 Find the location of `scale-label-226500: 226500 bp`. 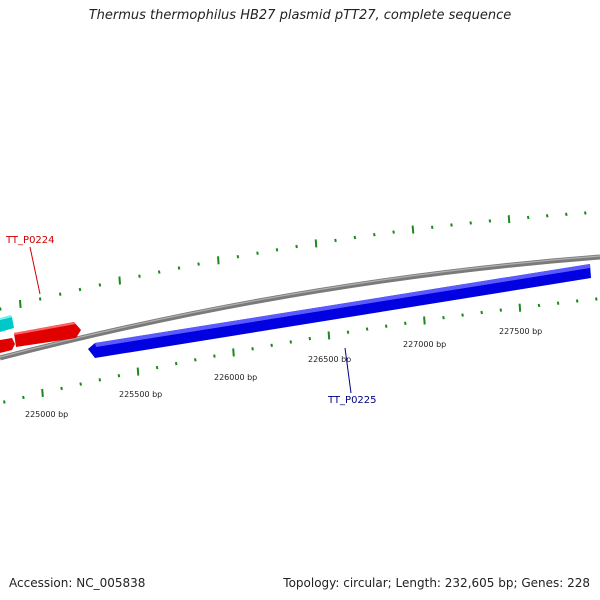

scale-label-226500: 226500 bp is located at coordinates (329, 359).